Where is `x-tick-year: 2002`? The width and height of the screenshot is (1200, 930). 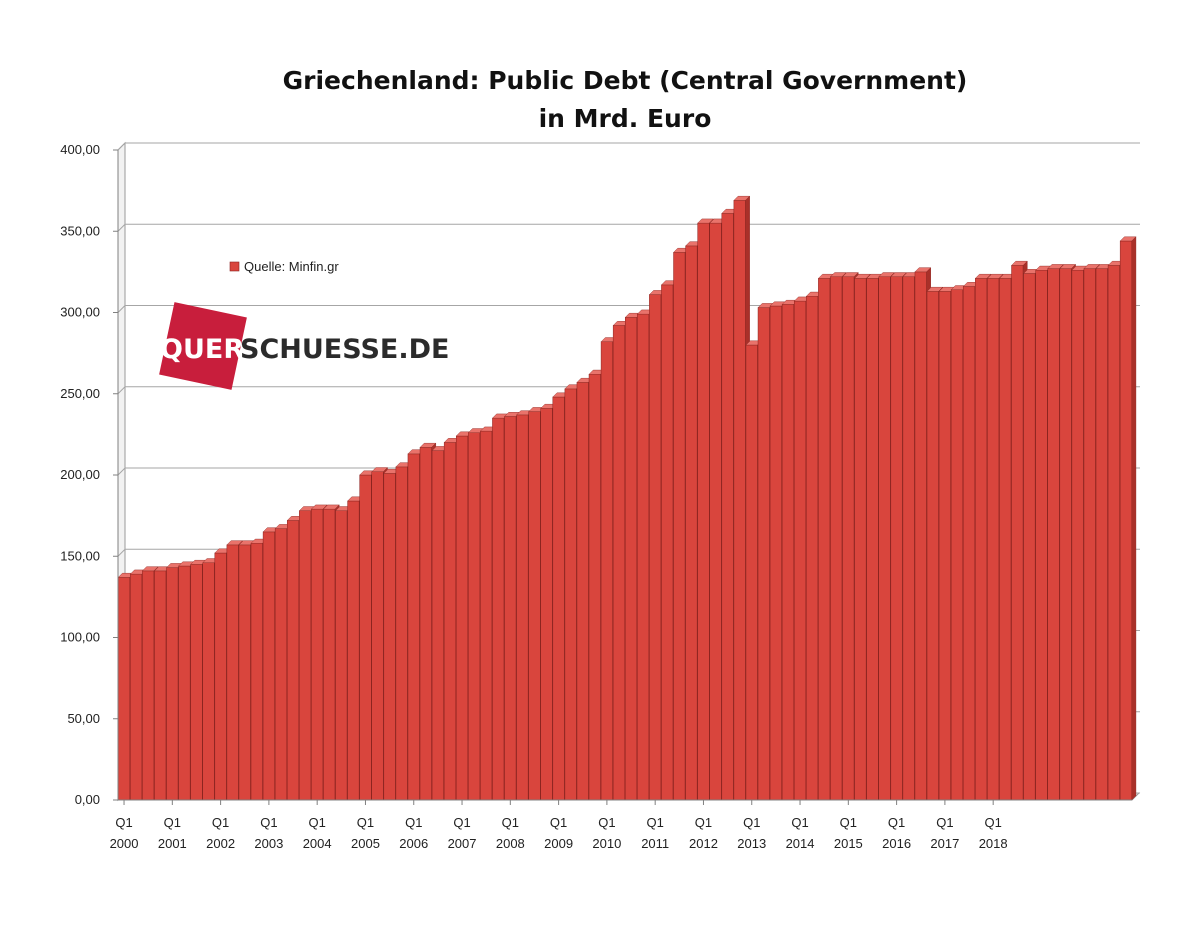
x-tick-year: 2002 is located at coordinates (220, 843).